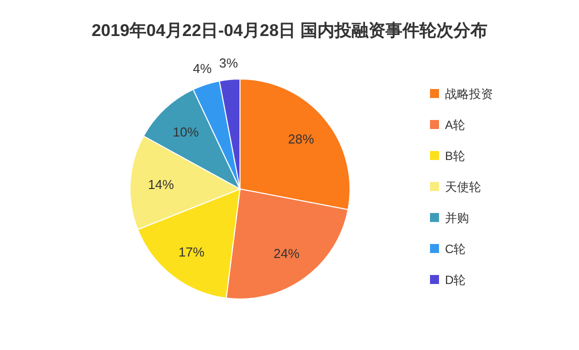  Describe the element at coordinates (191, 252) in the screenshot. I see `data-label: 17%` at that location.